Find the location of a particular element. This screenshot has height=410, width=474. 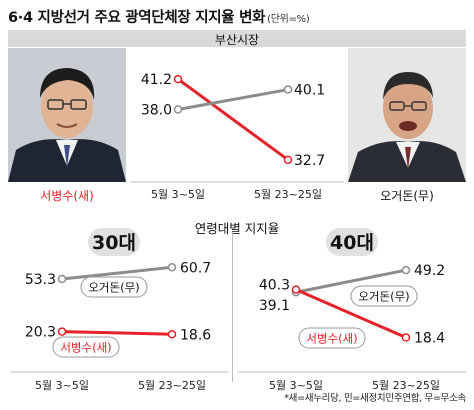

age40-oh-name: 오거돈(무) is located at coordinates (383, 297).